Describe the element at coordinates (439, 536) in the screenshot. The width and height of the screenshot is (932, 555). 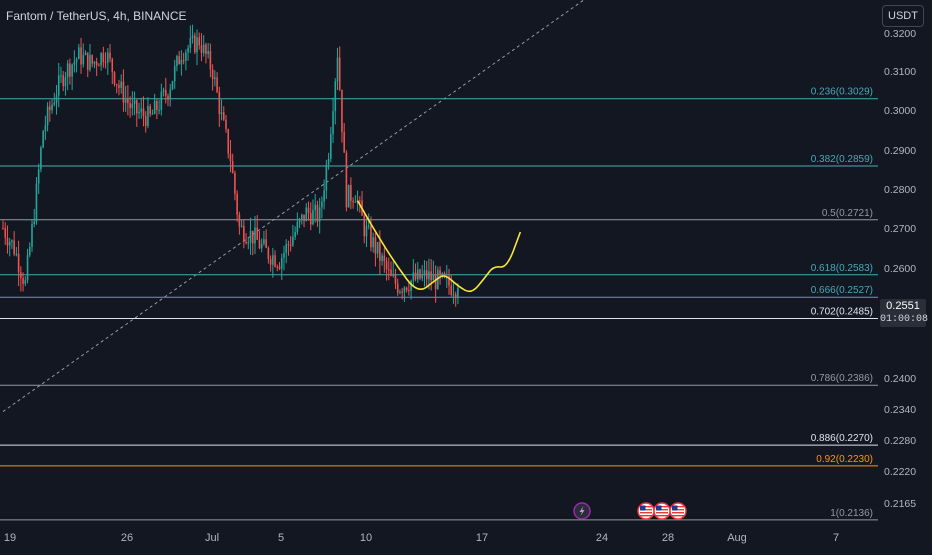
I see `time-axis-bg` at that location.